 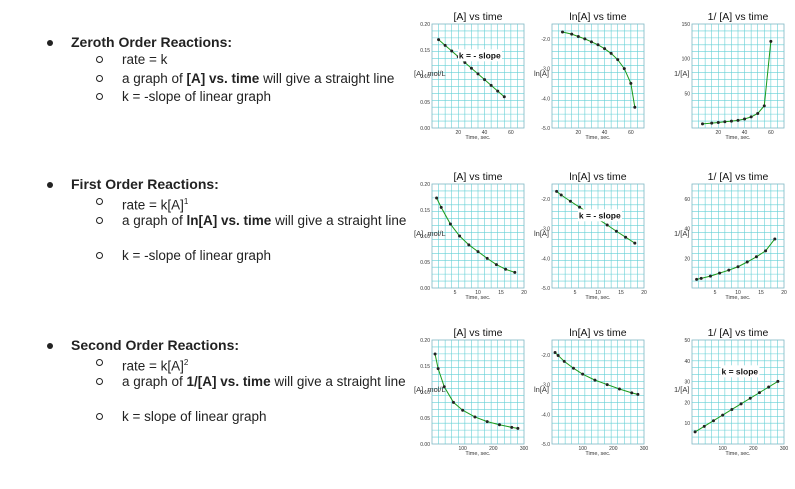 What do you see at coordinates (687, 341) in the screenshot?
I see `y-tick-label: 50` at bounding box center [687, 341].